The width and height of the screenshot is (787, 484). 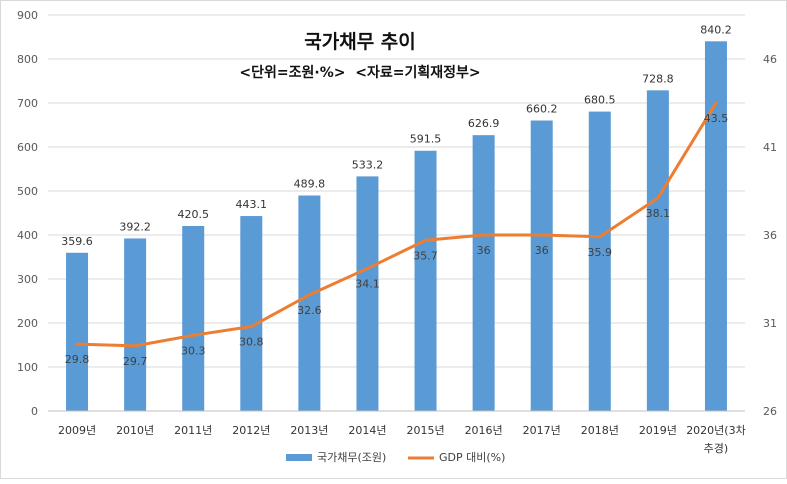 I want to click on line-value-label: 30.3, so click(x=193, y=350).